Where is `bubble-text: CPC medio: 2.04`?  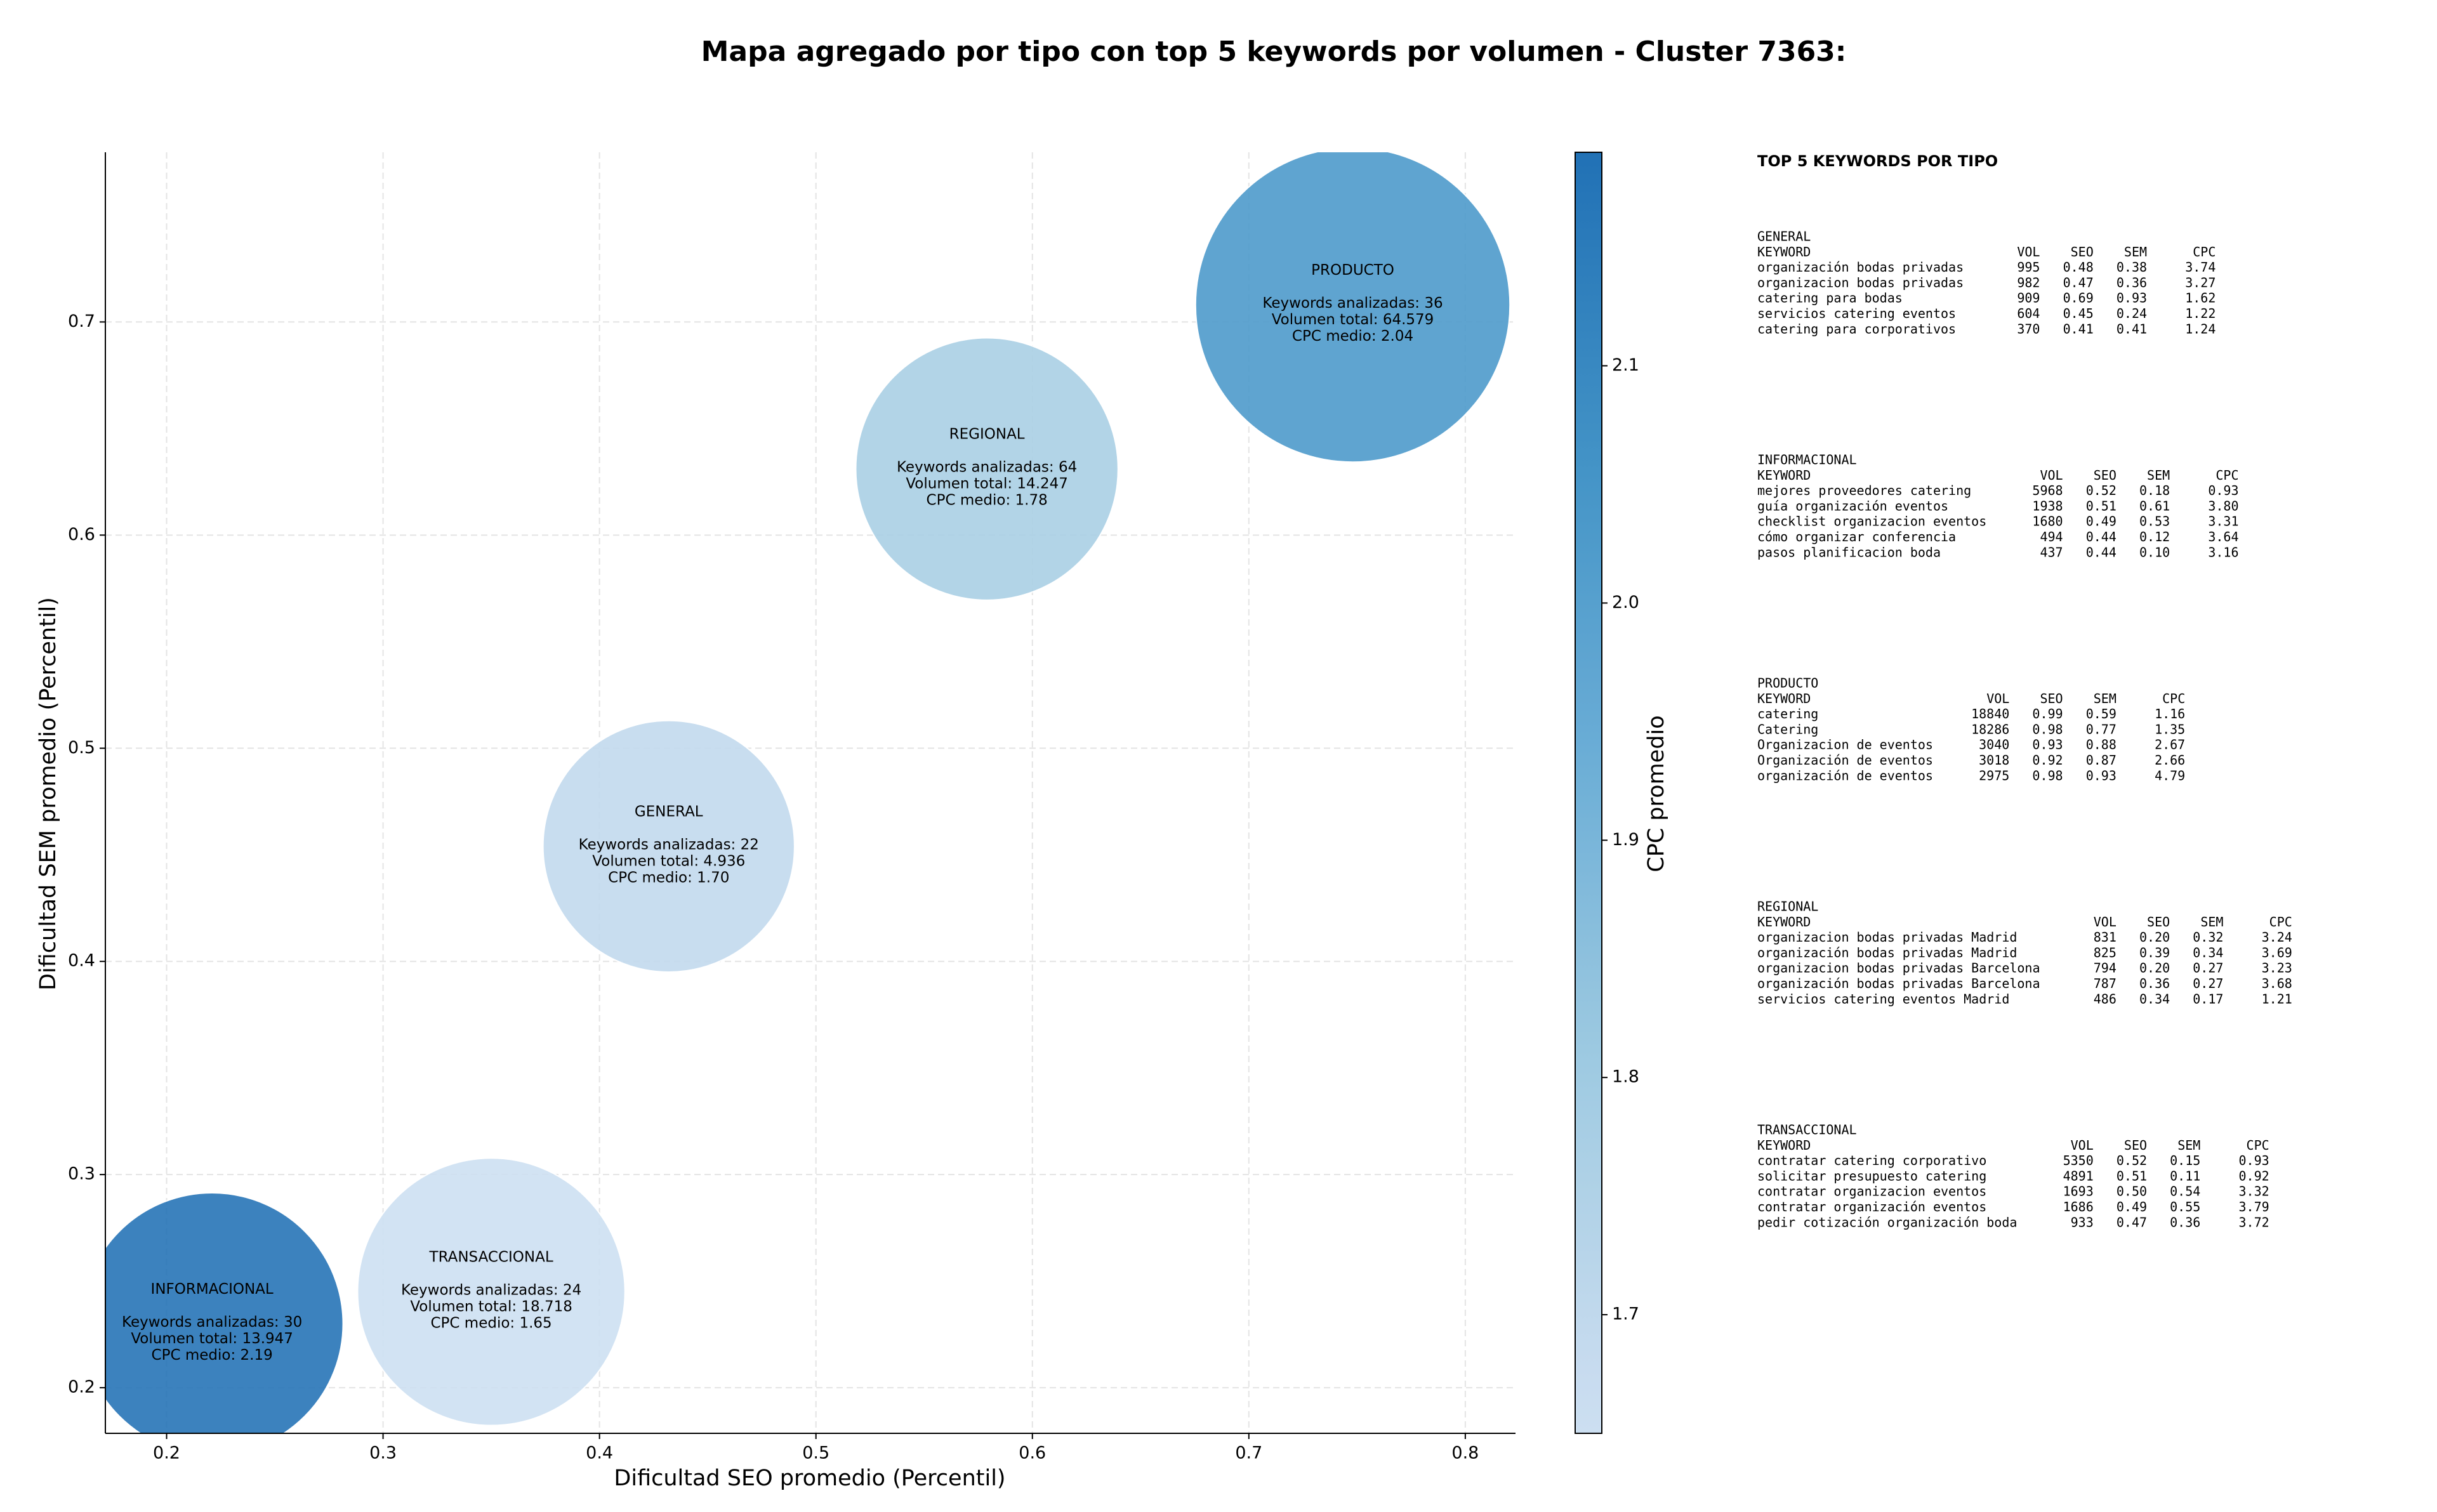 bubble-text: CPC medio: 2.04 is located at coordinates (1352, 337).